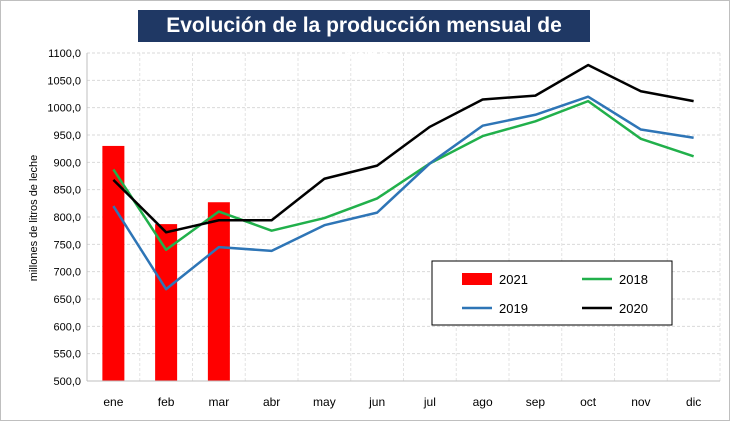 This screenshot has height=421, width=730. What do you see at coordinates (218, 291) in the screenshot?
I see `bar-2021-mar` at bounding box center [218, 291].